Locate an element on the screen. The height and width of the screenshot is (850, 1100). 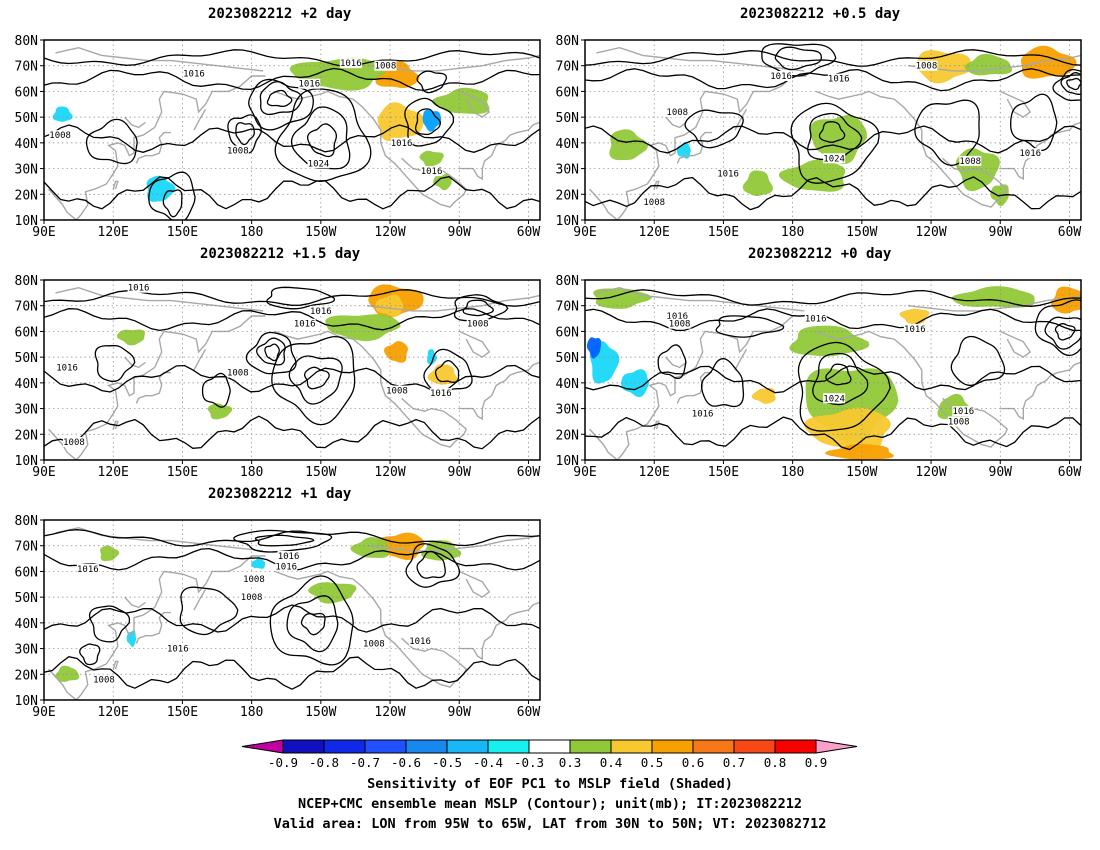
y-tick-label: 50N is located at coordinates (26, 118).